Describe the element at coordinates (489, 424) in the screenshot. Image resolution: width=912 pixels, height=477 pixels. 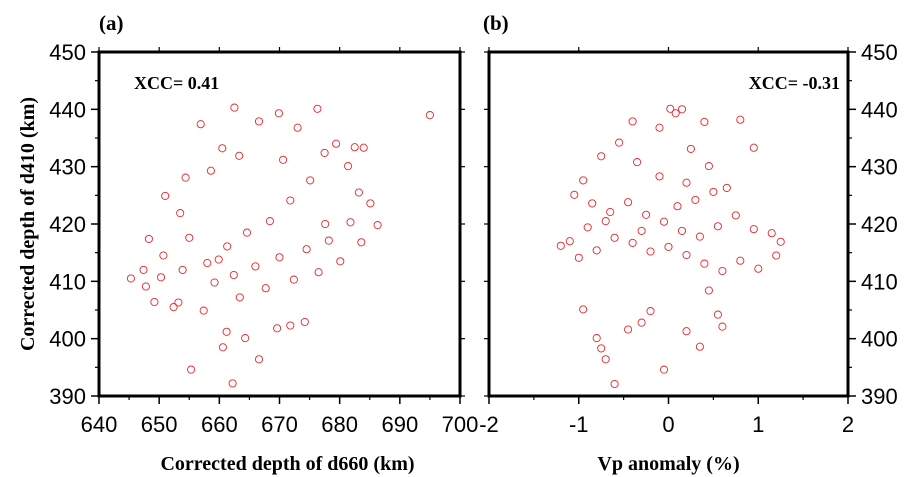
I see `x-tick-label: -2` at that location.